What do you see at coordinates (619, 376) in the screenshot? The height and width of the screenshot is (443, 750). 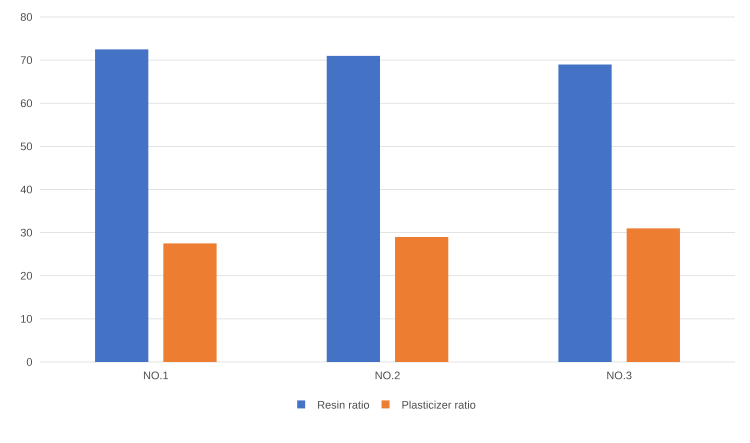 I see `x-tick-label: NO.3` at bounding box center [619, 376].